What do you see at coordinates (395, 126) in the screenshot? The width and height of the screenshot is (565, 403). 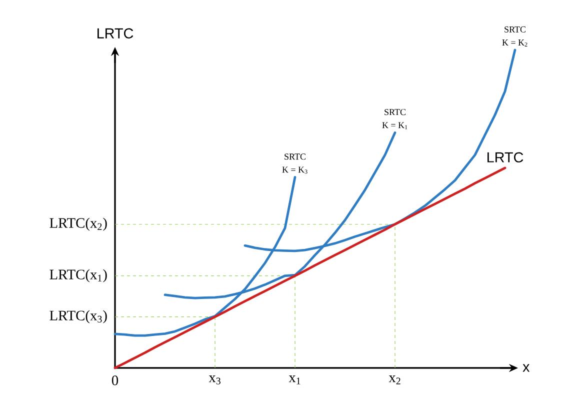 I see `annotation: K = K$_{1}$` at bounding box center [395, 126].